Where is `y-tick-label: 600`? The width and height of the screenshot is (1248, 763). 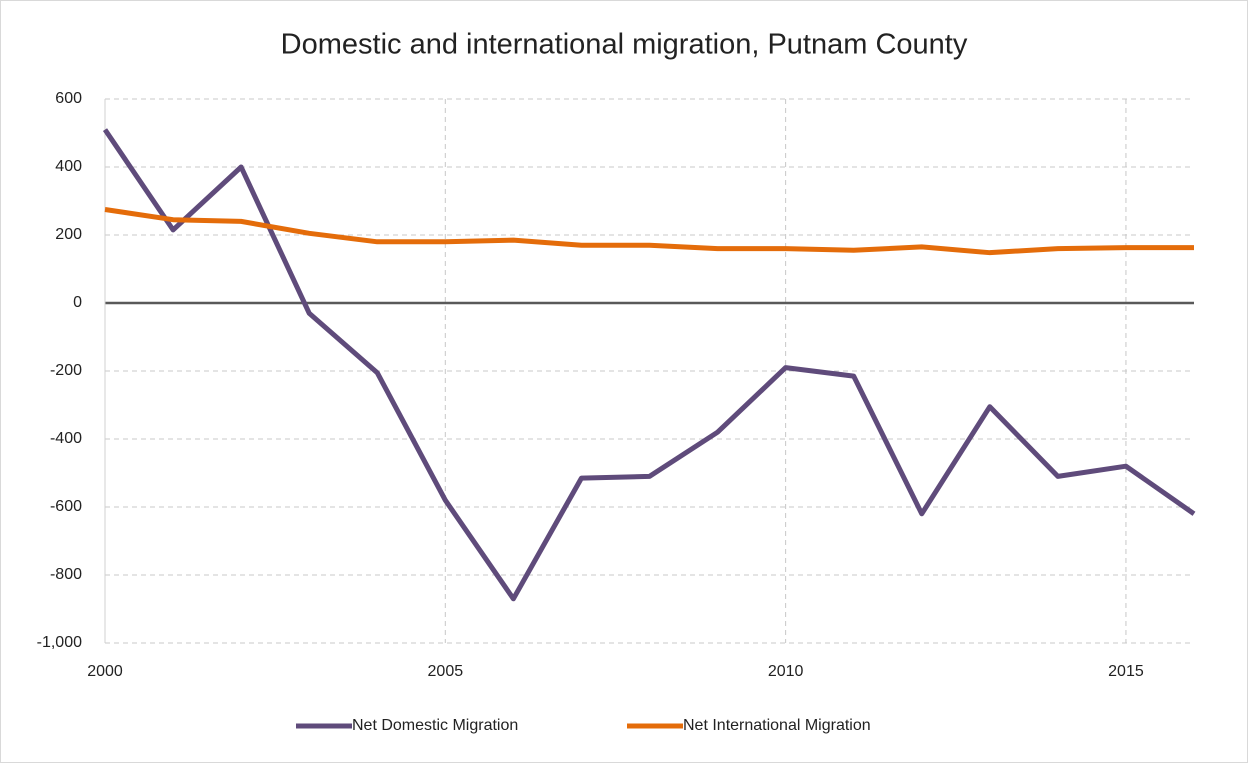
y-tick-label: 600 is located at coordinates (68, 98).